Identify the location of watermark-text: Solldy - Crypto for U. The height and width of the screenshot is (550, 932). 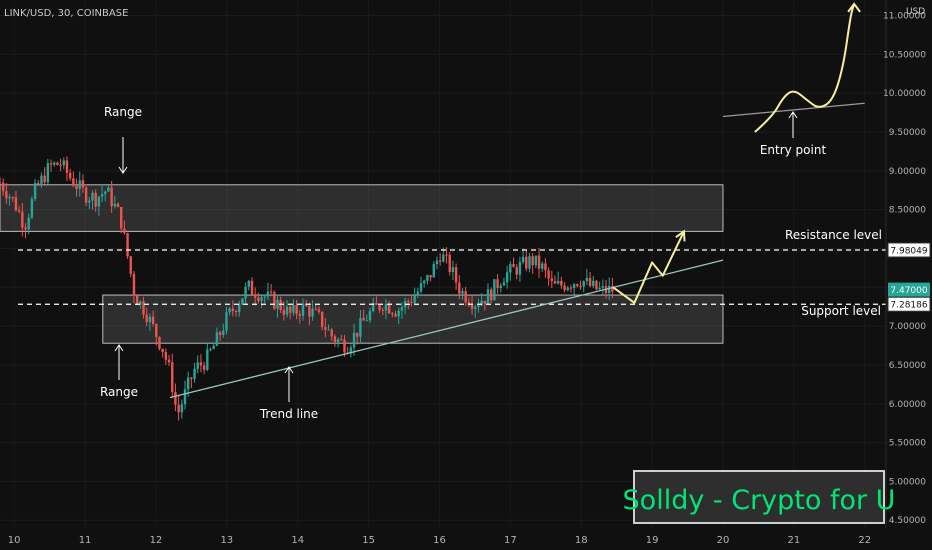
(759, 500).